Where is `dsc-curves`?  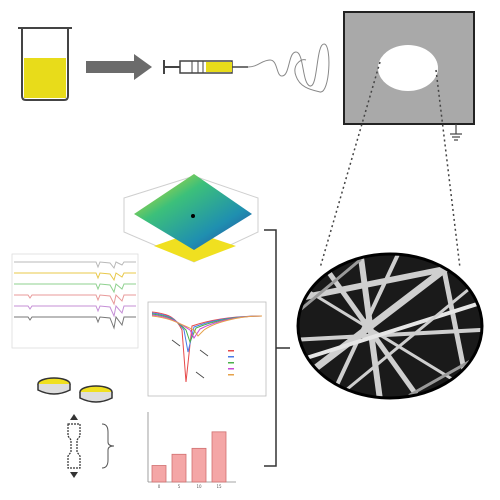
dsc-curves is located at coordinates (207, 347).